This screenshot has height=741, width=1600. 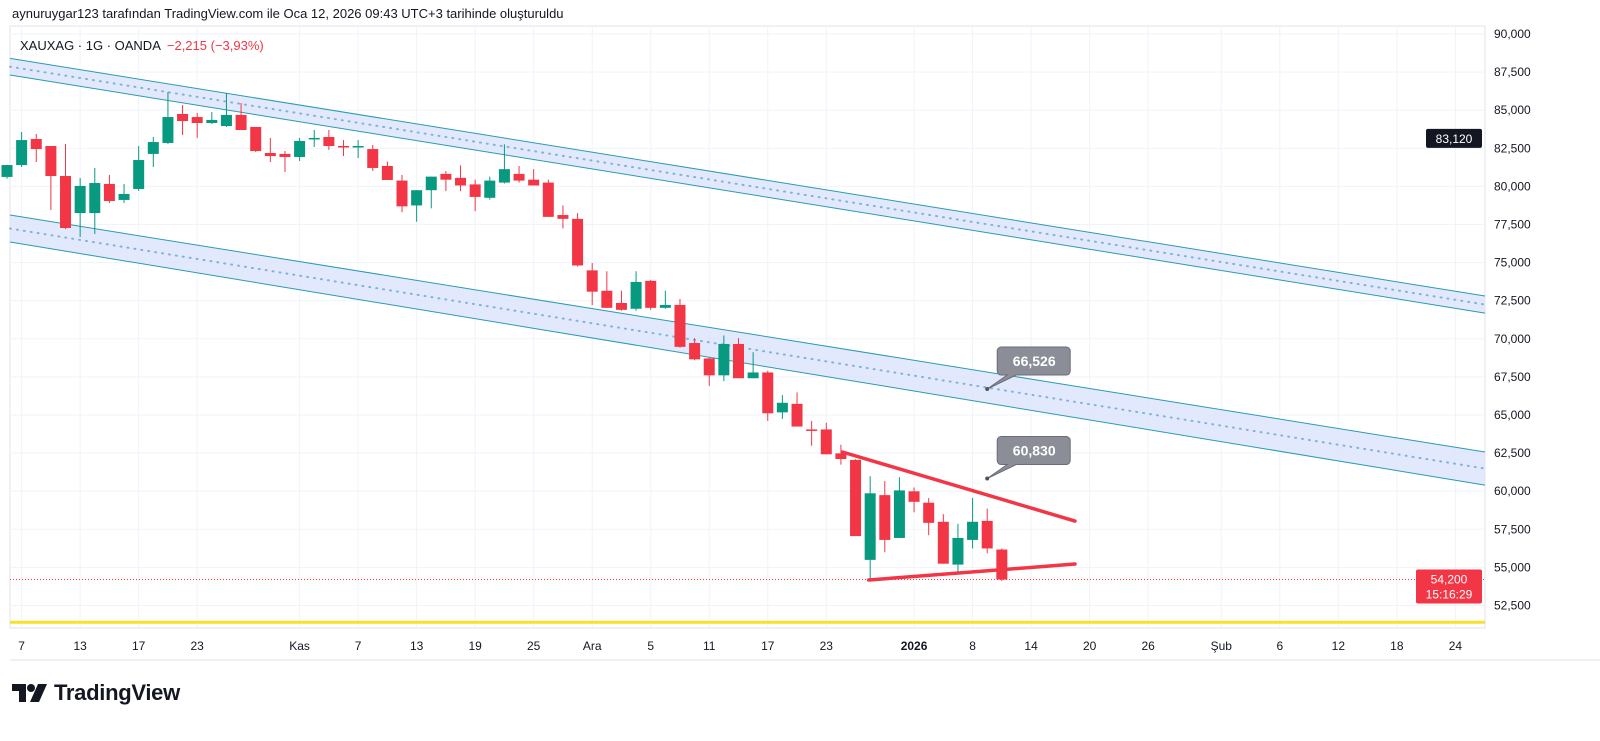 What do you see at coordinates (971, 572) in the screenshot?
I see `triangle-lower-line` at bounding box center [971, 572].